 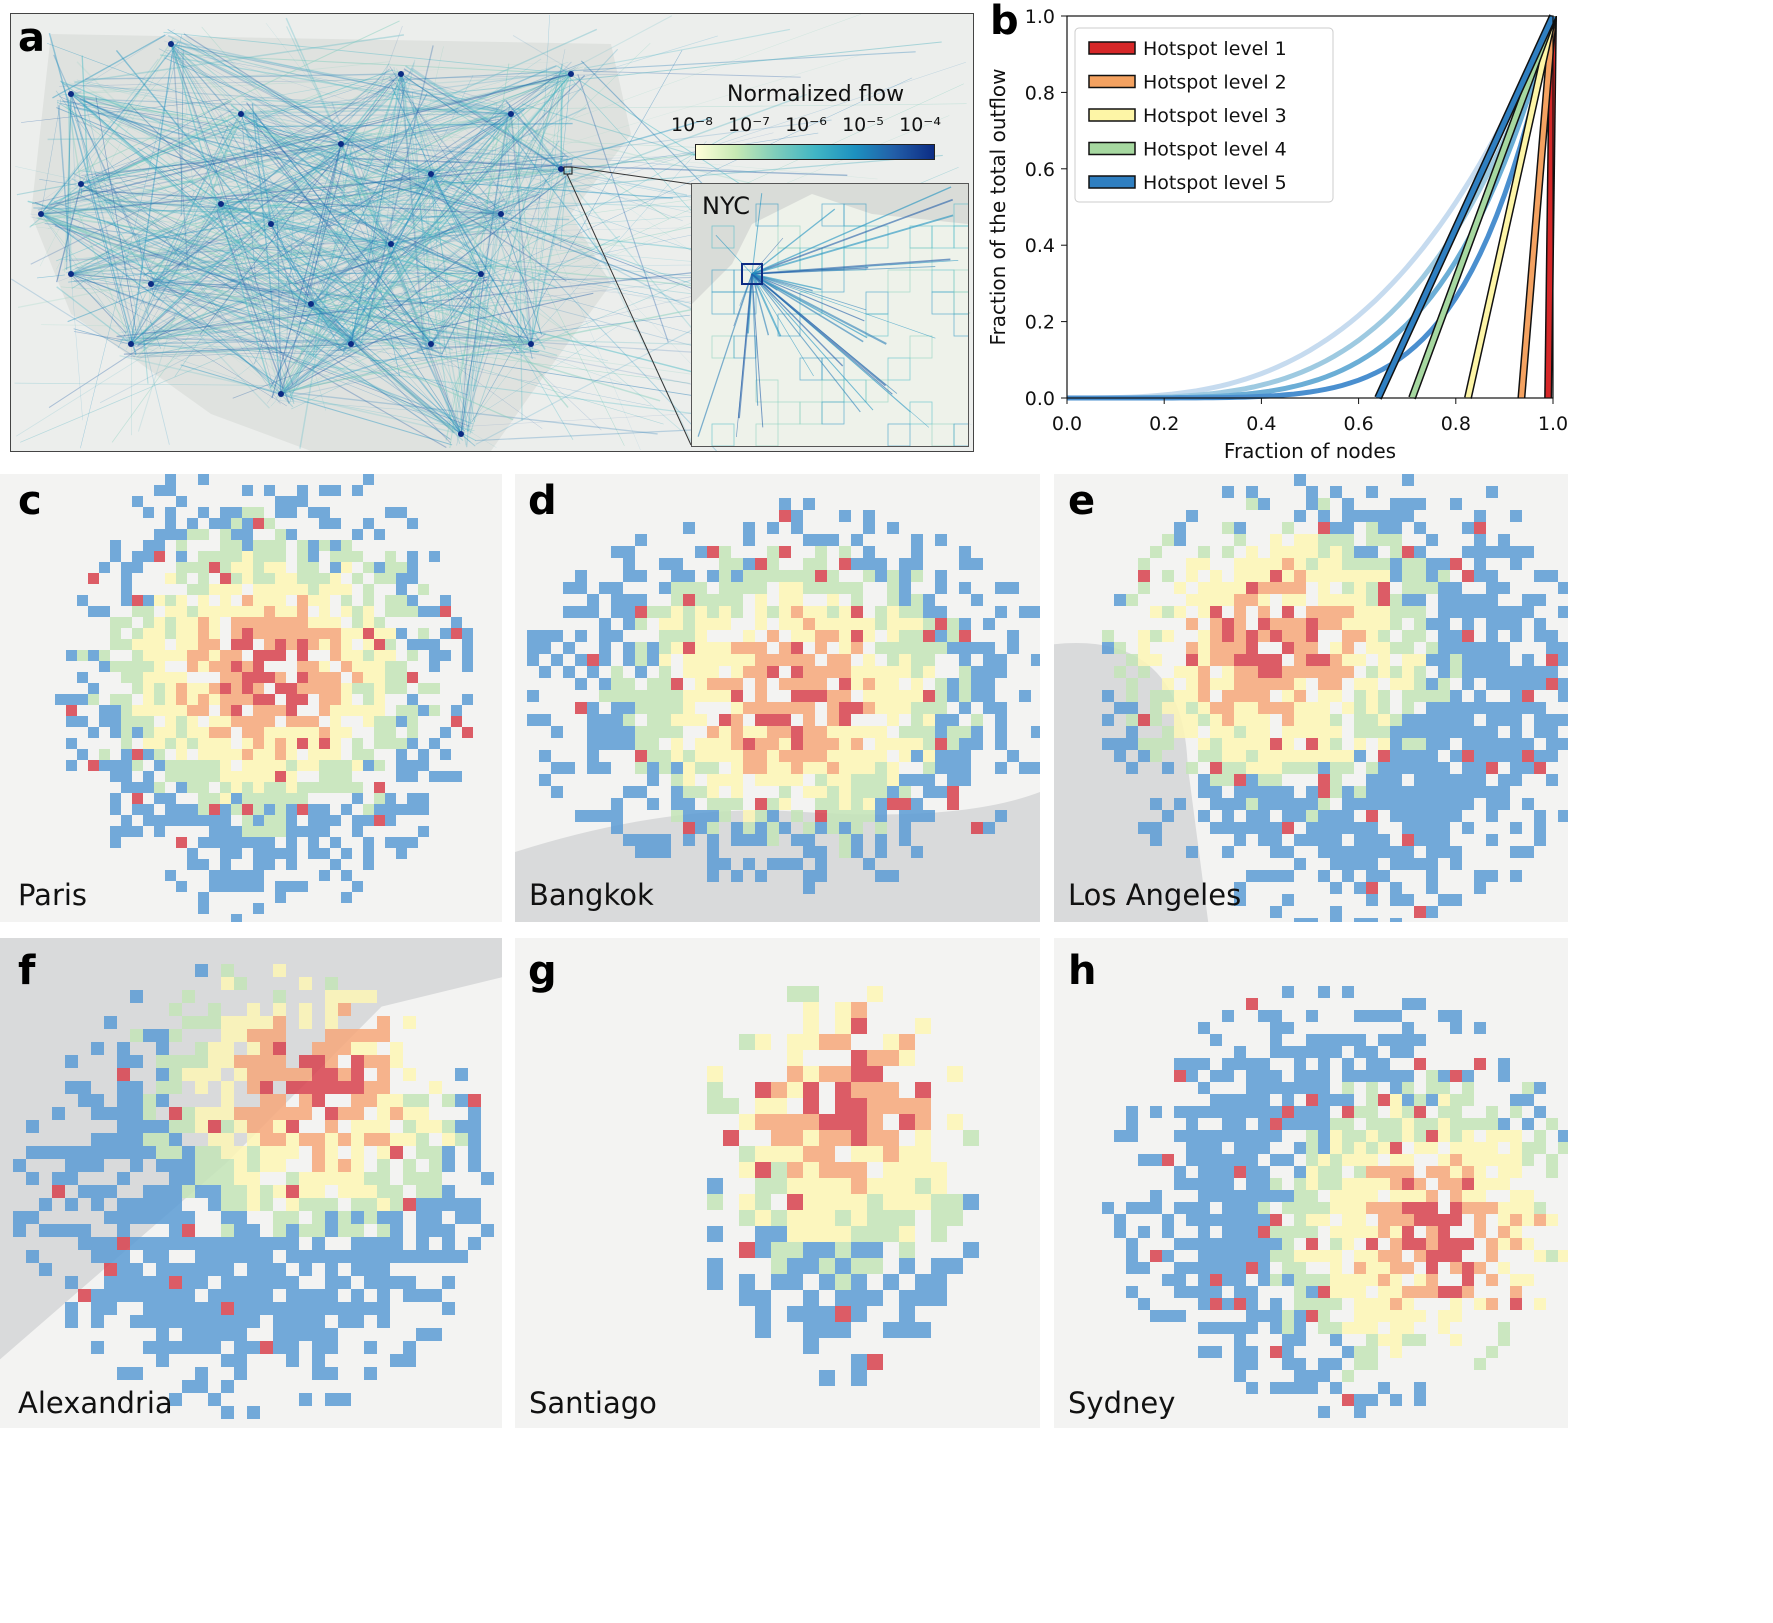 What do you see at coordinates (1261, 424) in the screenshot?
I see `x-tick-label: 0.4` at bounding box center [1261, 424].